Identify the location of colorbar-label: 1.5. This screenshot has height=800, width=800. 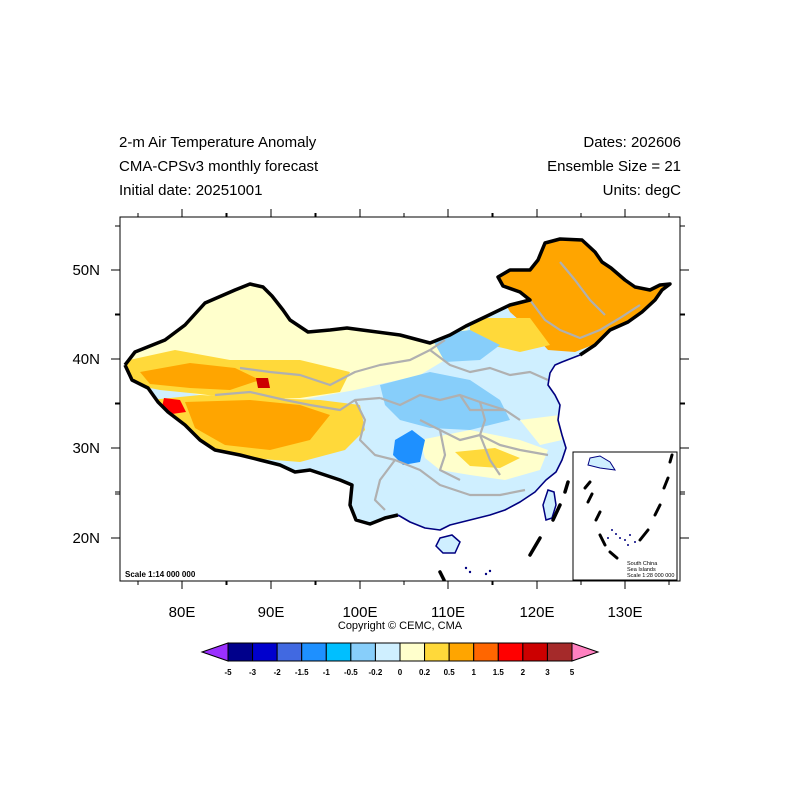
(499, 672).